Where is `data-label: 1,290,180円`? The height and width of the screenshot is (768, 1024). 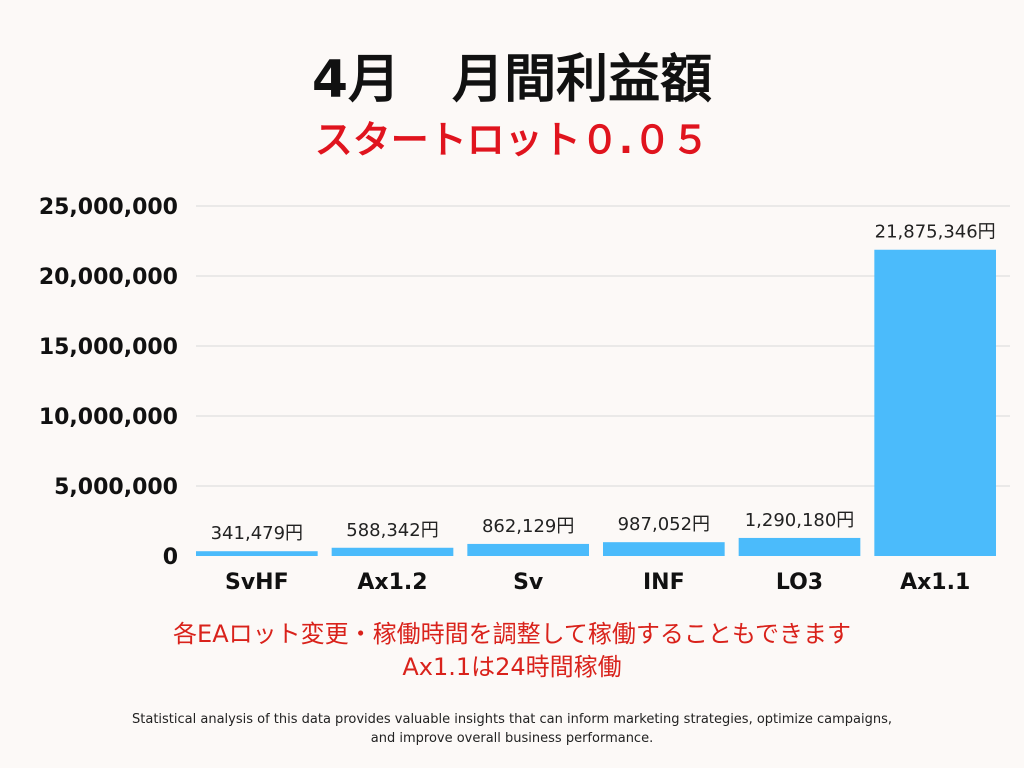 data-label: 1,290,180円 is located at coordinates (800, 520).